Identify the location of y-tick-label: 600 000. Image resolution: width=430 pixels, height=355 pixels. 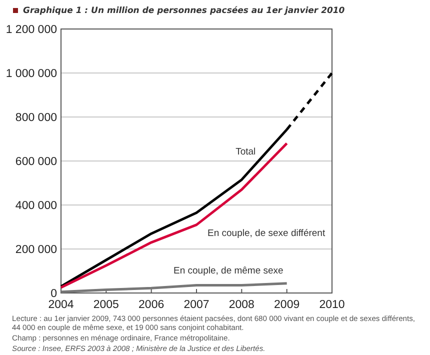
(36, 162).